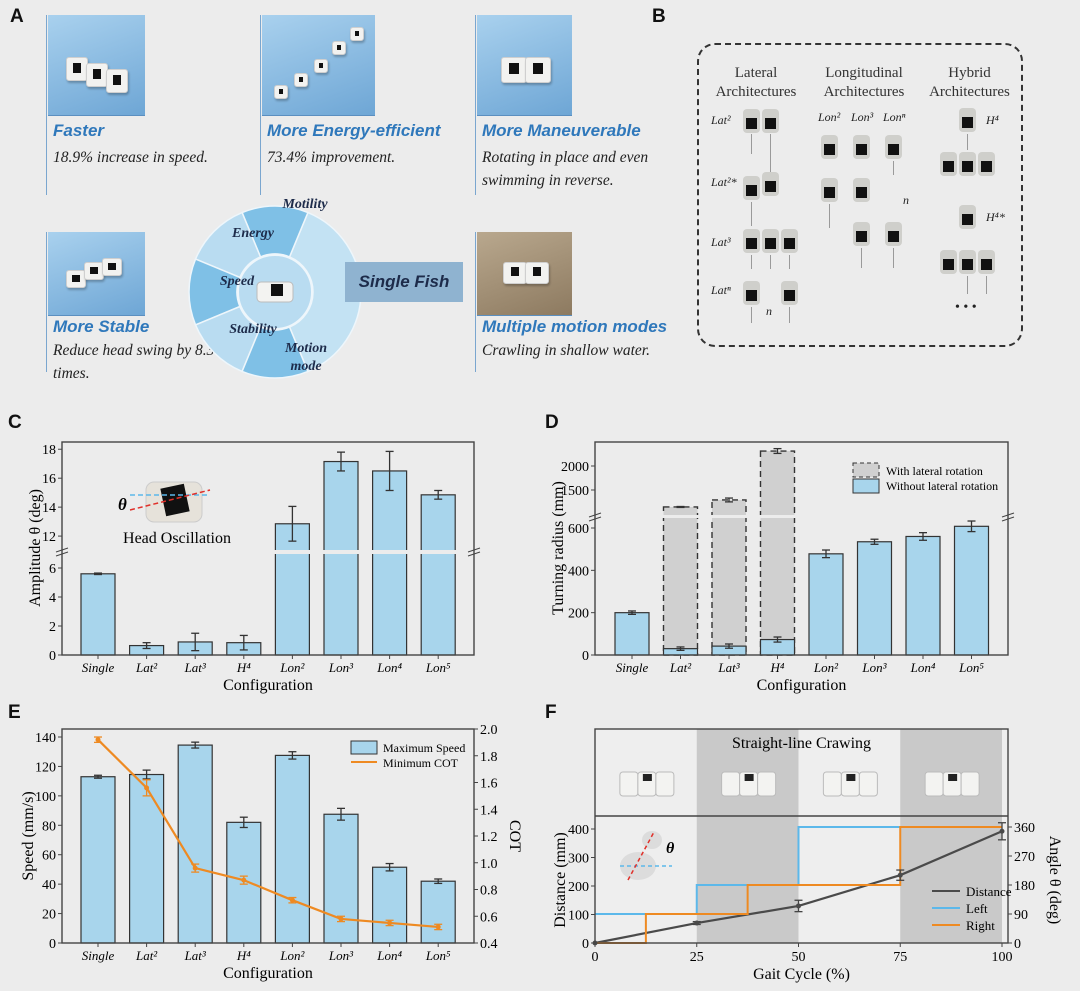 This screenshot has height=991, width=1080. What do you see at coordinates (45, 738) in the screenshot?
I see `y-tick-label: 140` at bounding box center [45, 738].